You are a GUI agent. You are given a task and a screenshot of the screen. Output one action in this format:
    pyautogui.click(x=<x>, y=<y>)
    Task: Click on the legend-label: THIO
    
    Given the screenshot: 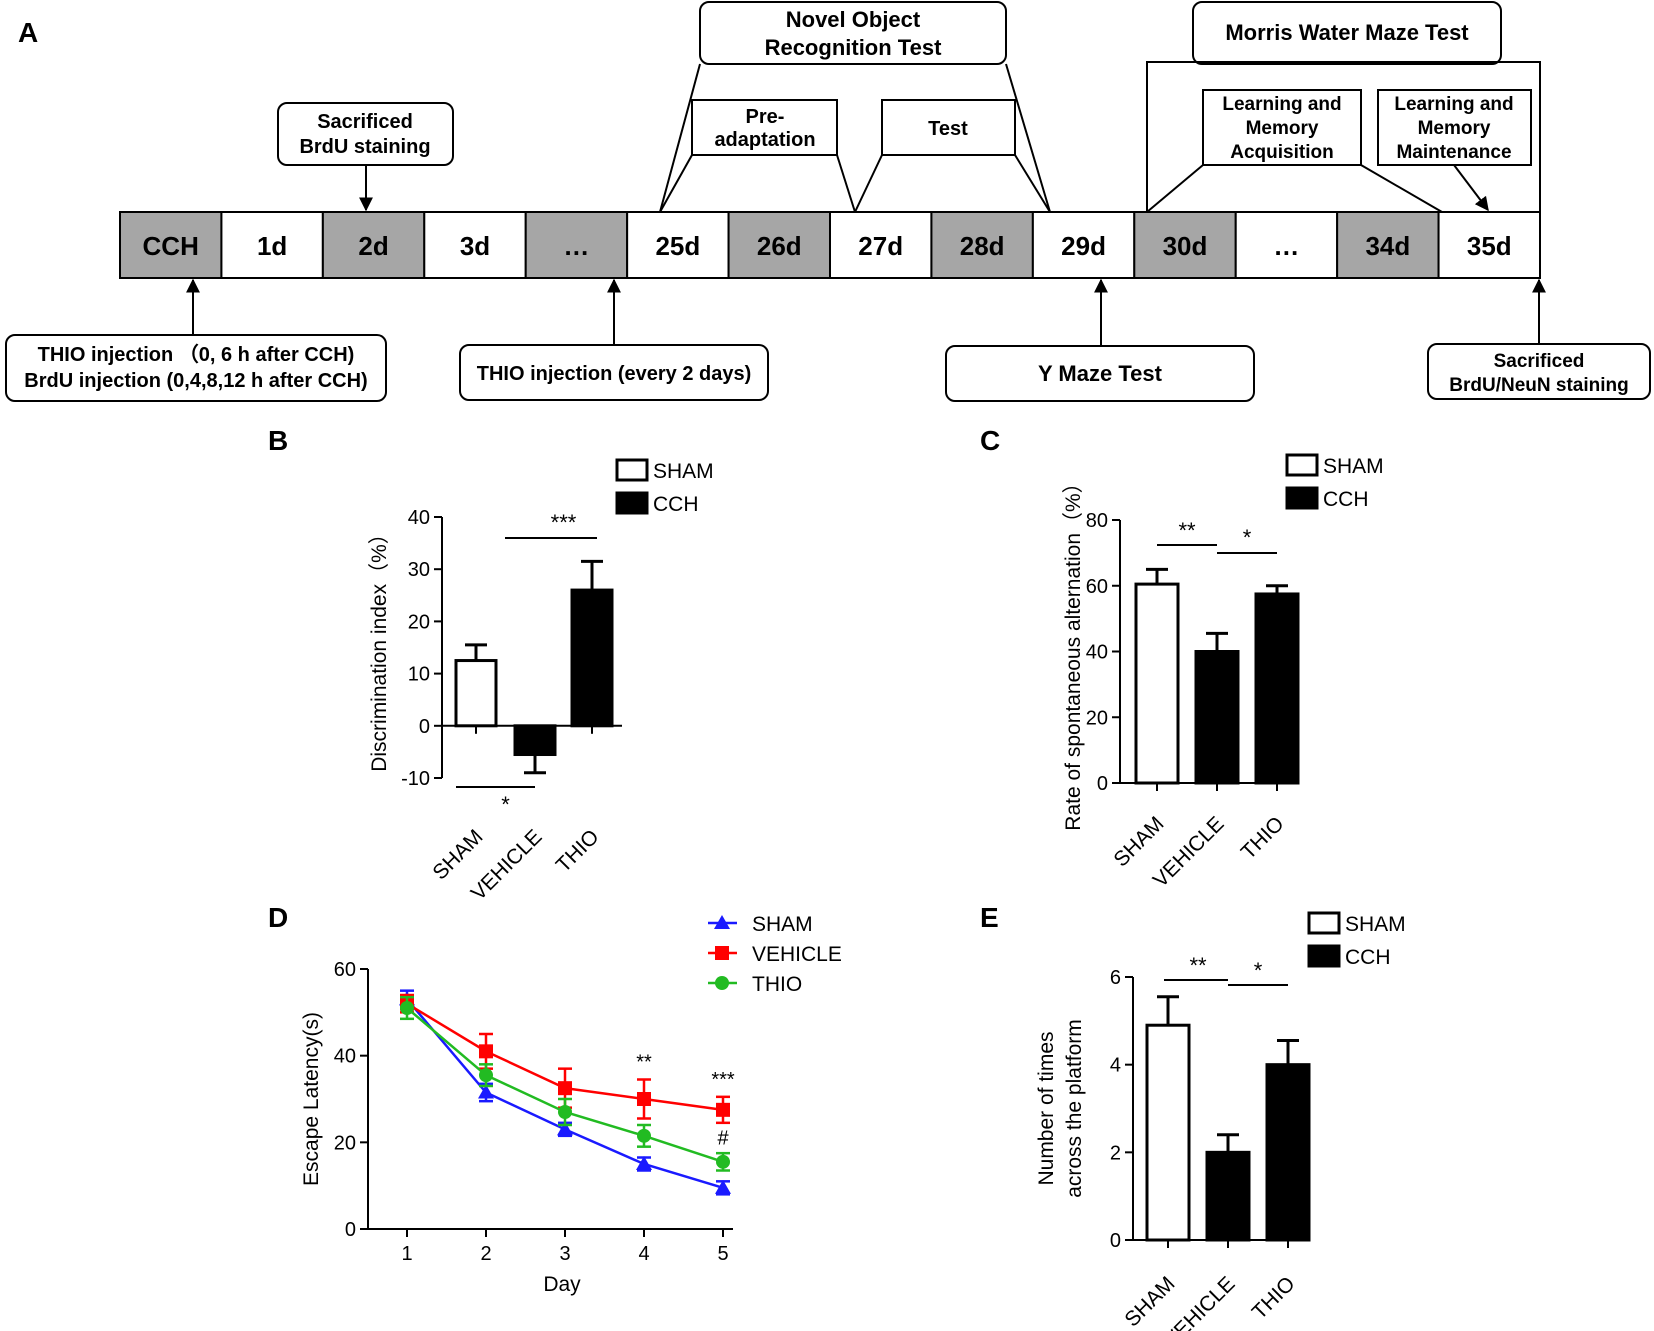 What is the action you would take?
    pyautogui.click(x=777, y=984)
    